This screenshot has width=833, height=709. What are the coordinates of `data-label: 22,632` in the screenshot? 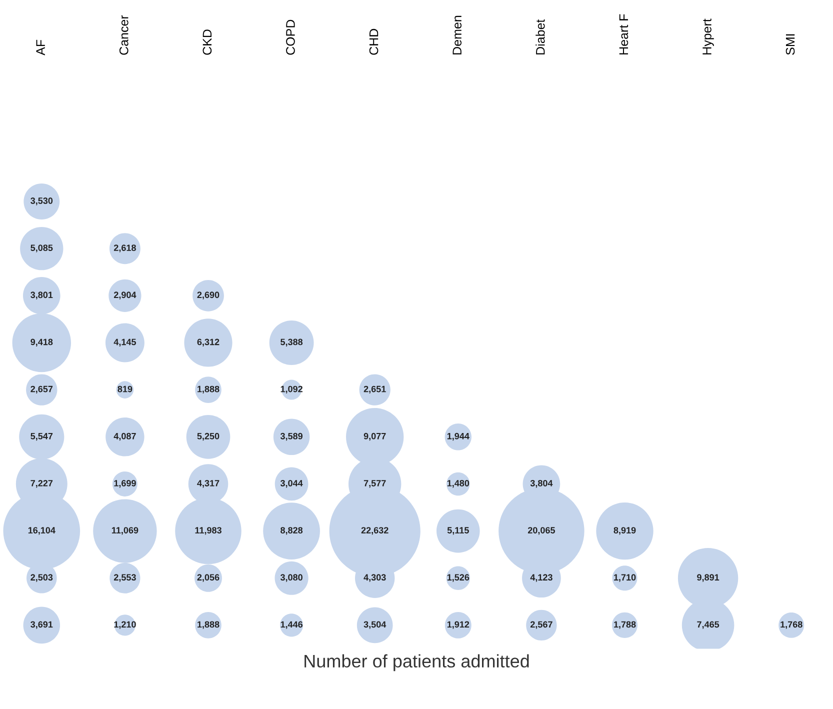 It's located at (374, 531).